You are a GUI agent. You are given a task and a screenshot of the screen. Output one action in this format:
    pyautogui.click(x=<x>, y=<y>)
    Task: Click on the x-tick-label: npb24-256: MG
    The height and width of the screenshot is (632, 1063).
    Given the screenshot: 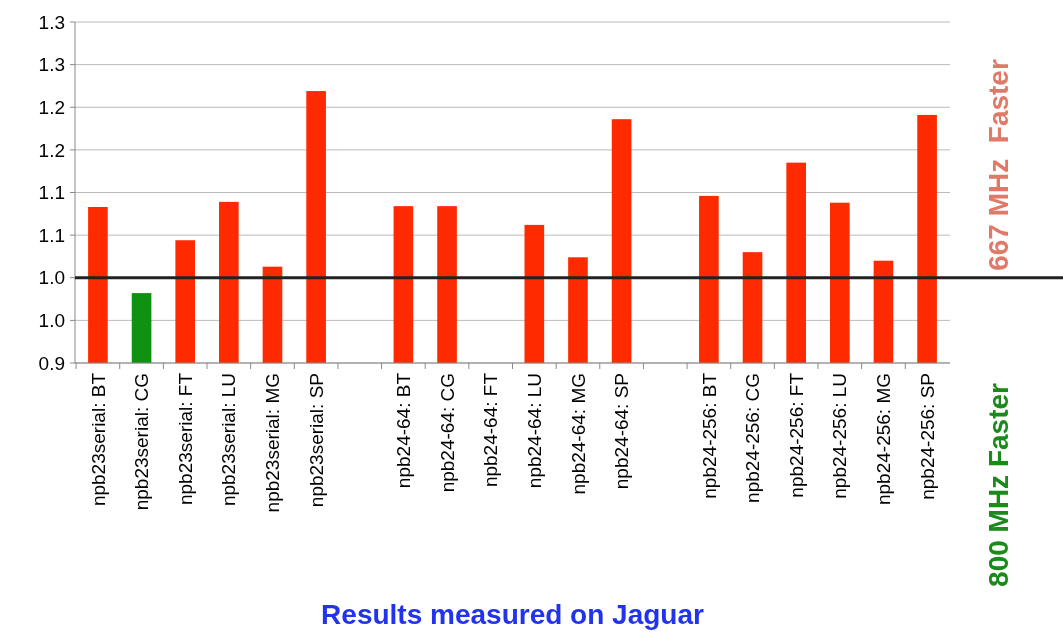 What is the action you would take?
    pyautogui.click(x=884, y=439)
    